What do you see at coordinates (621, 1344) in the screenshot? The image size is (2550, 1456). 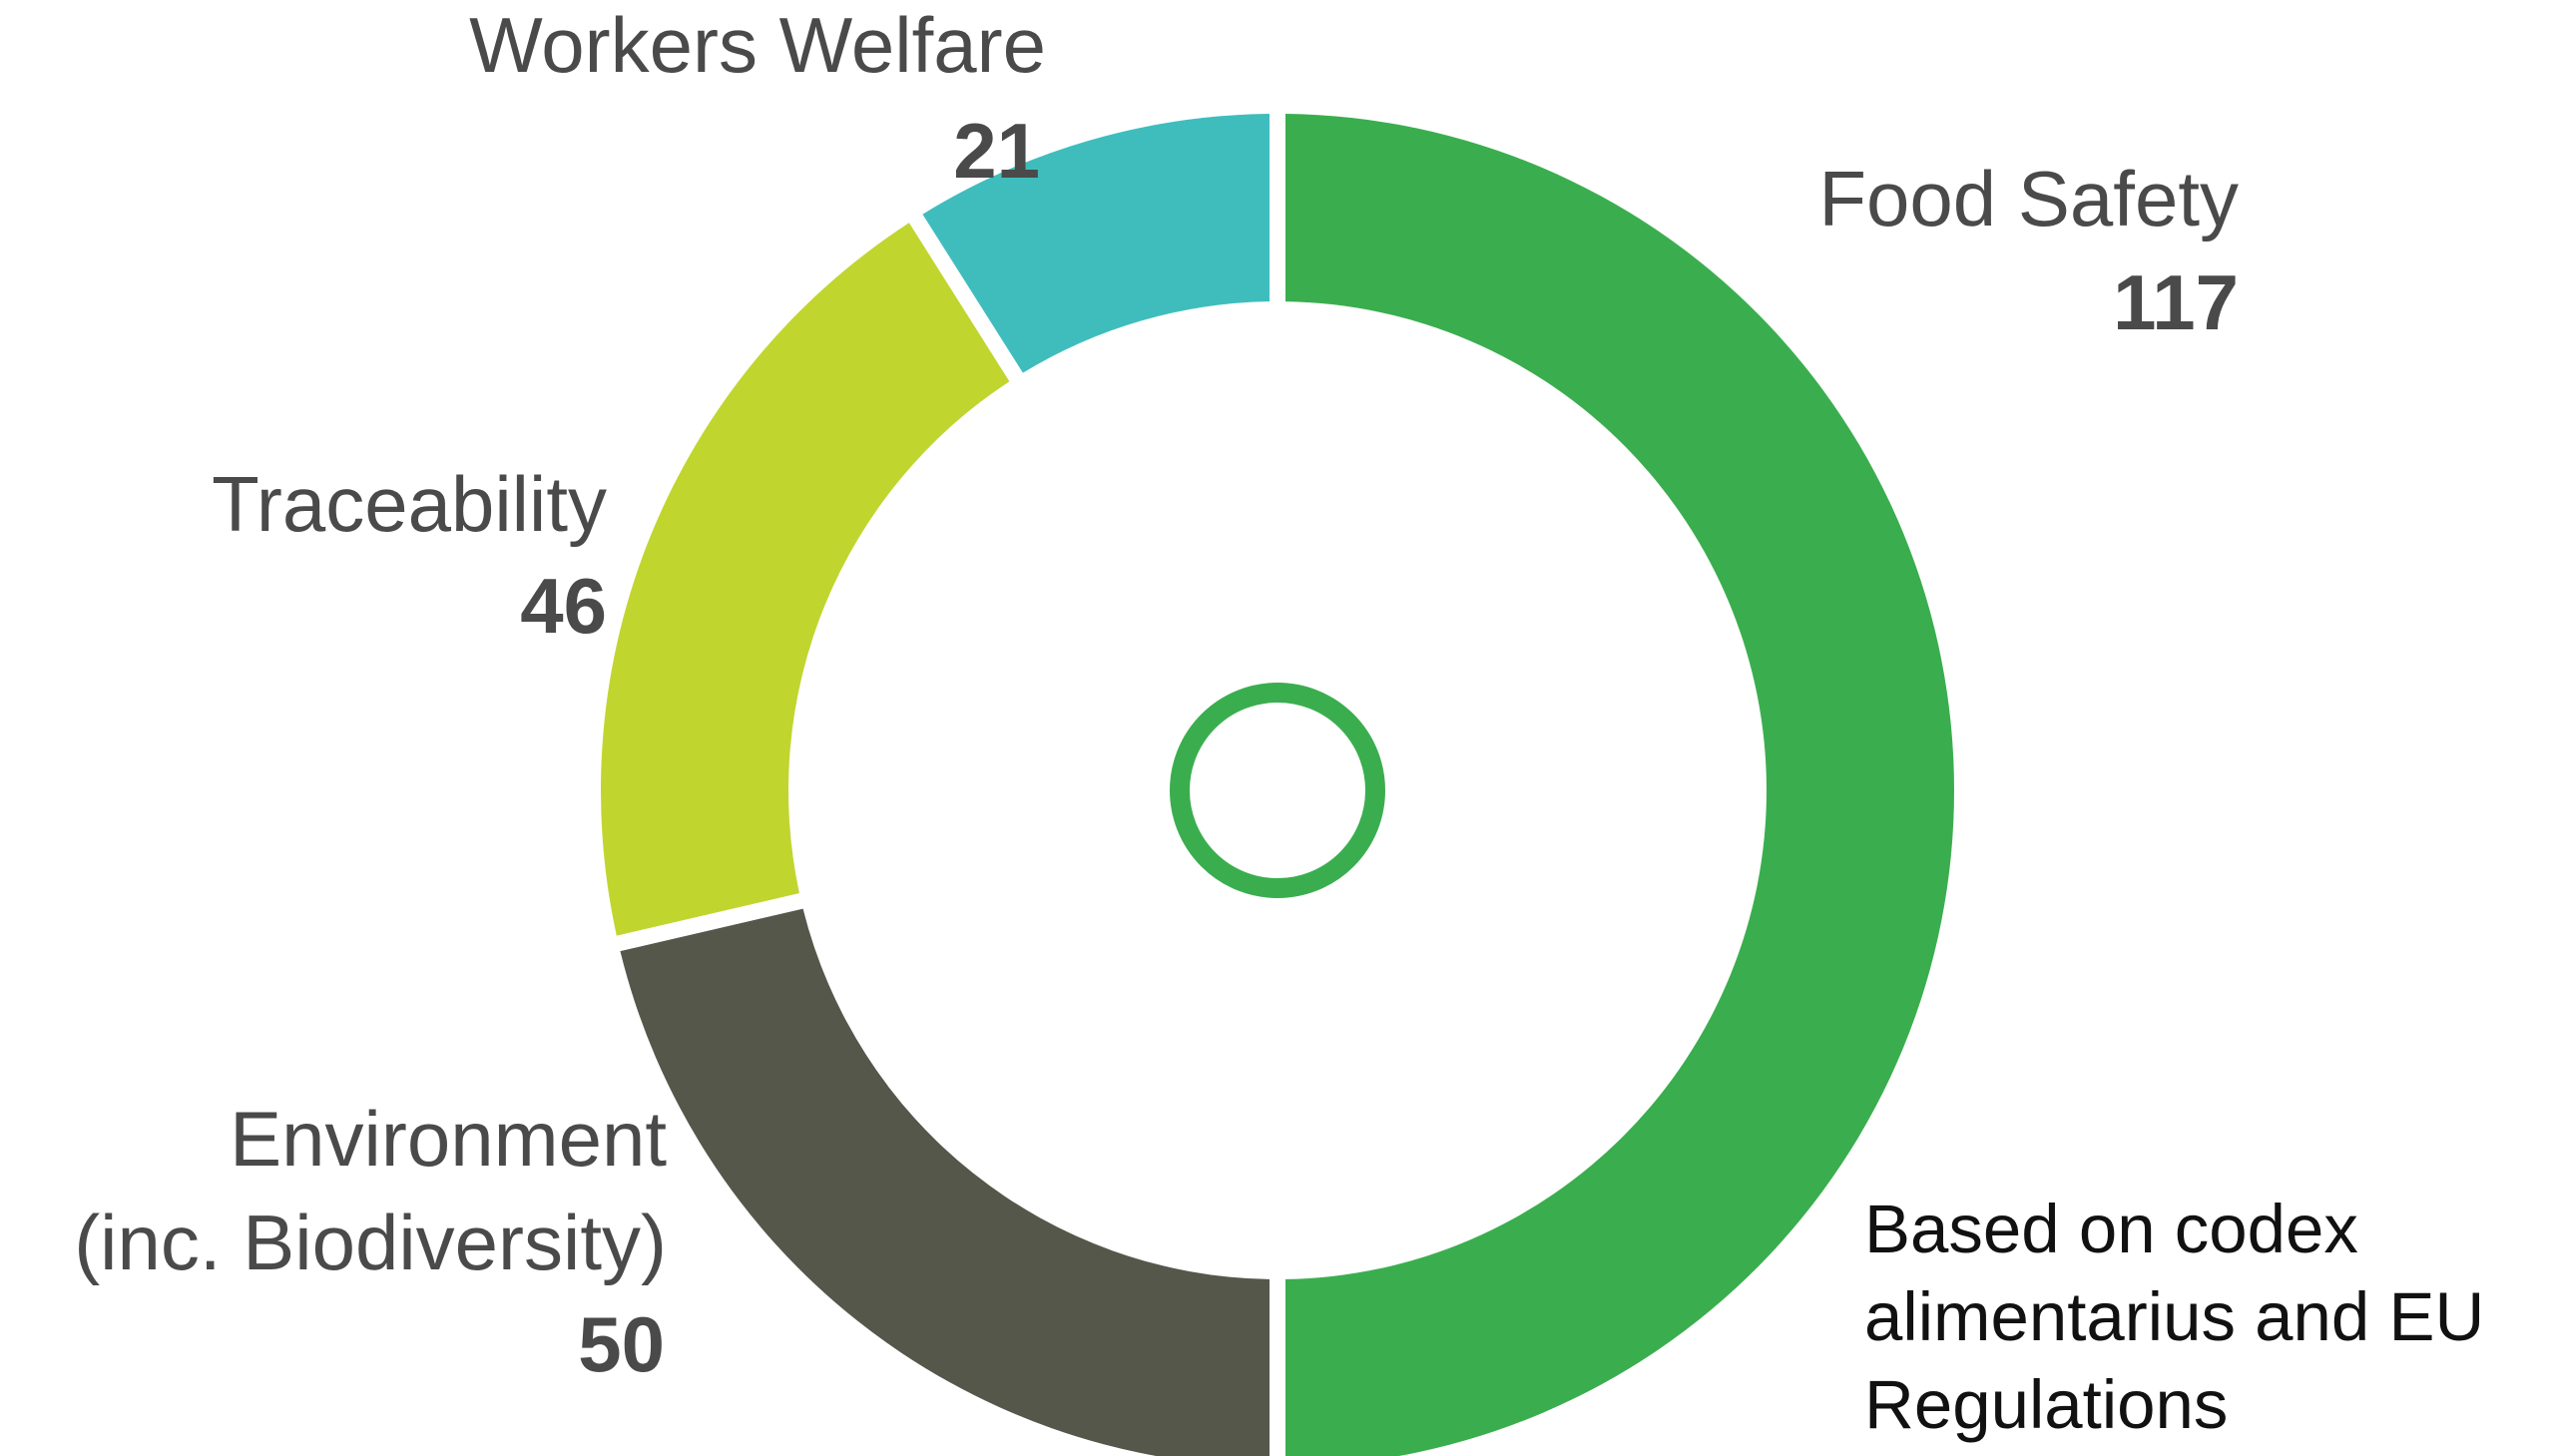 I see `slice-value-environment: 50` at bounding box center [621, 1344].